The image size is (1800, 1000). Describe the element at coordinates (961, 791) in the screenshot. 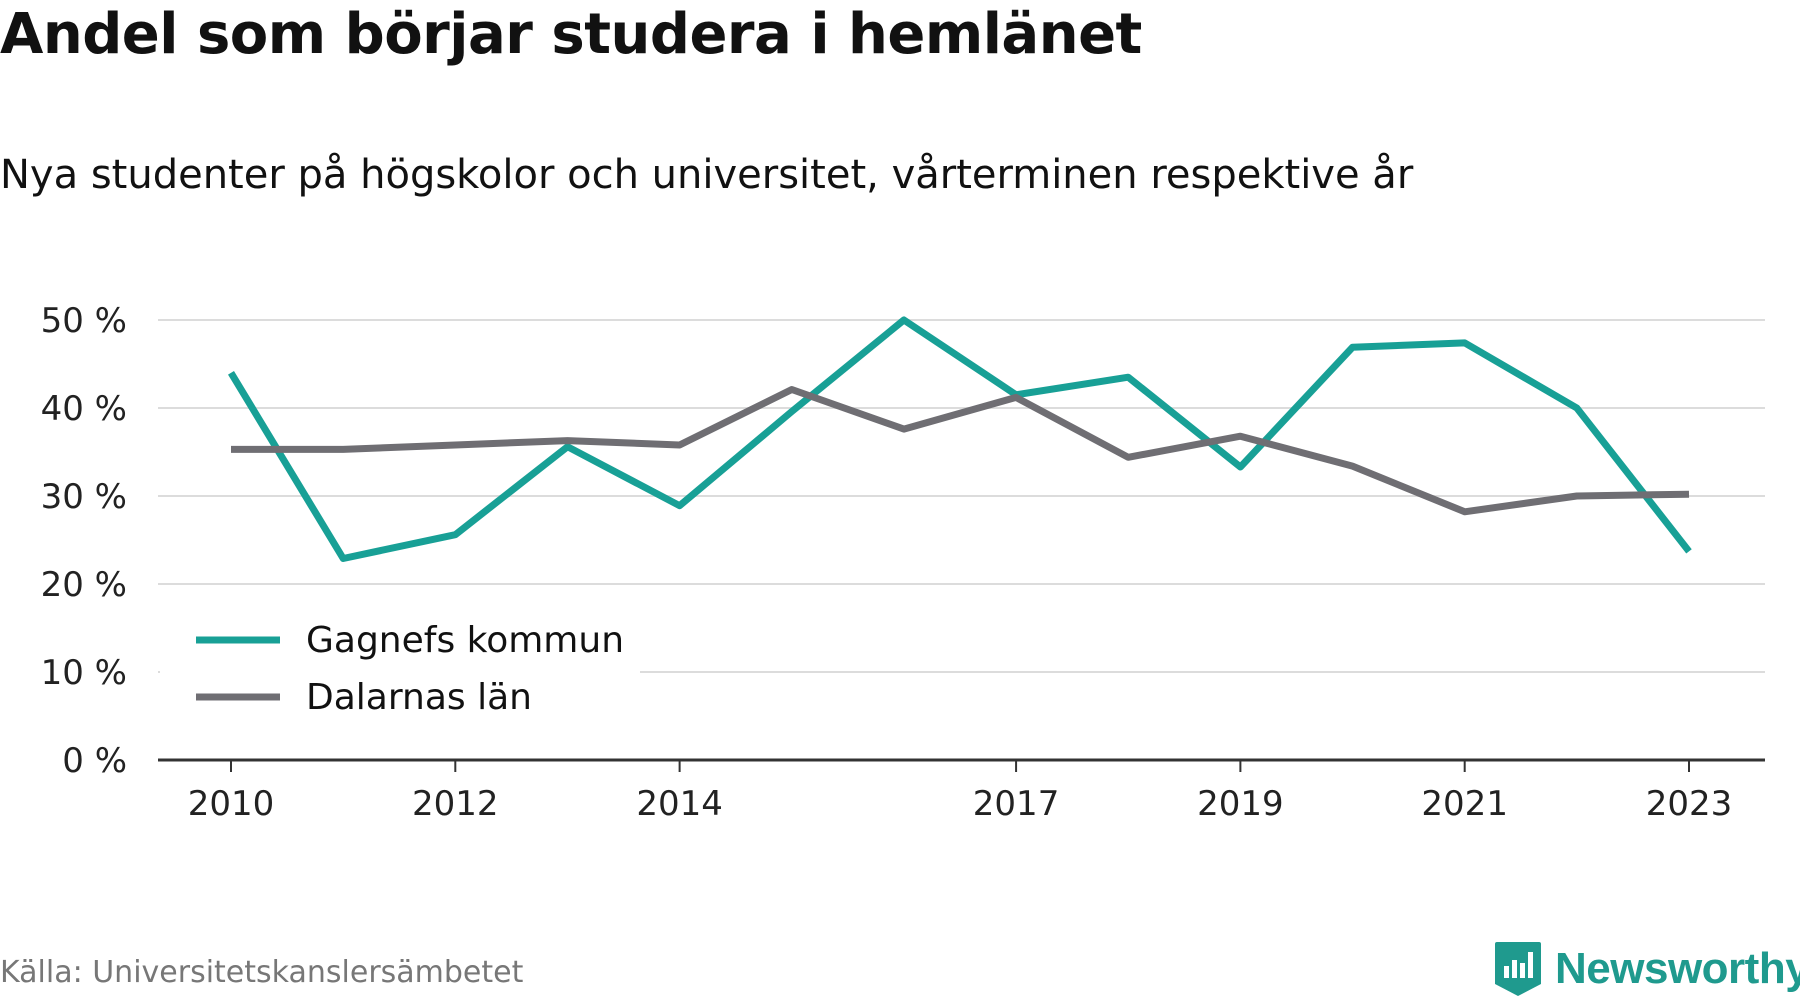

I see `x-axis: 2010 2012 2014 2017 2019 2021 2023` at that location.